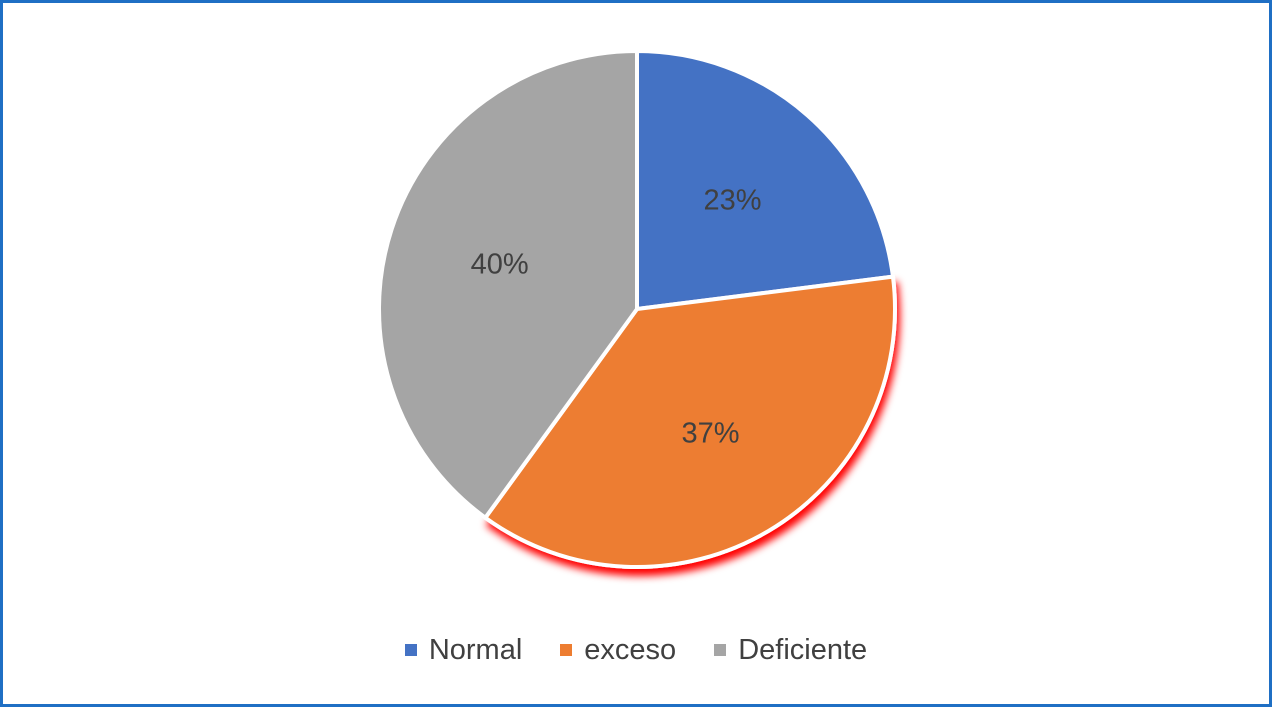  Describe the element at coordinates (711, 433) in the screenshot. I see `data-label-exceso: 37%` at that location.